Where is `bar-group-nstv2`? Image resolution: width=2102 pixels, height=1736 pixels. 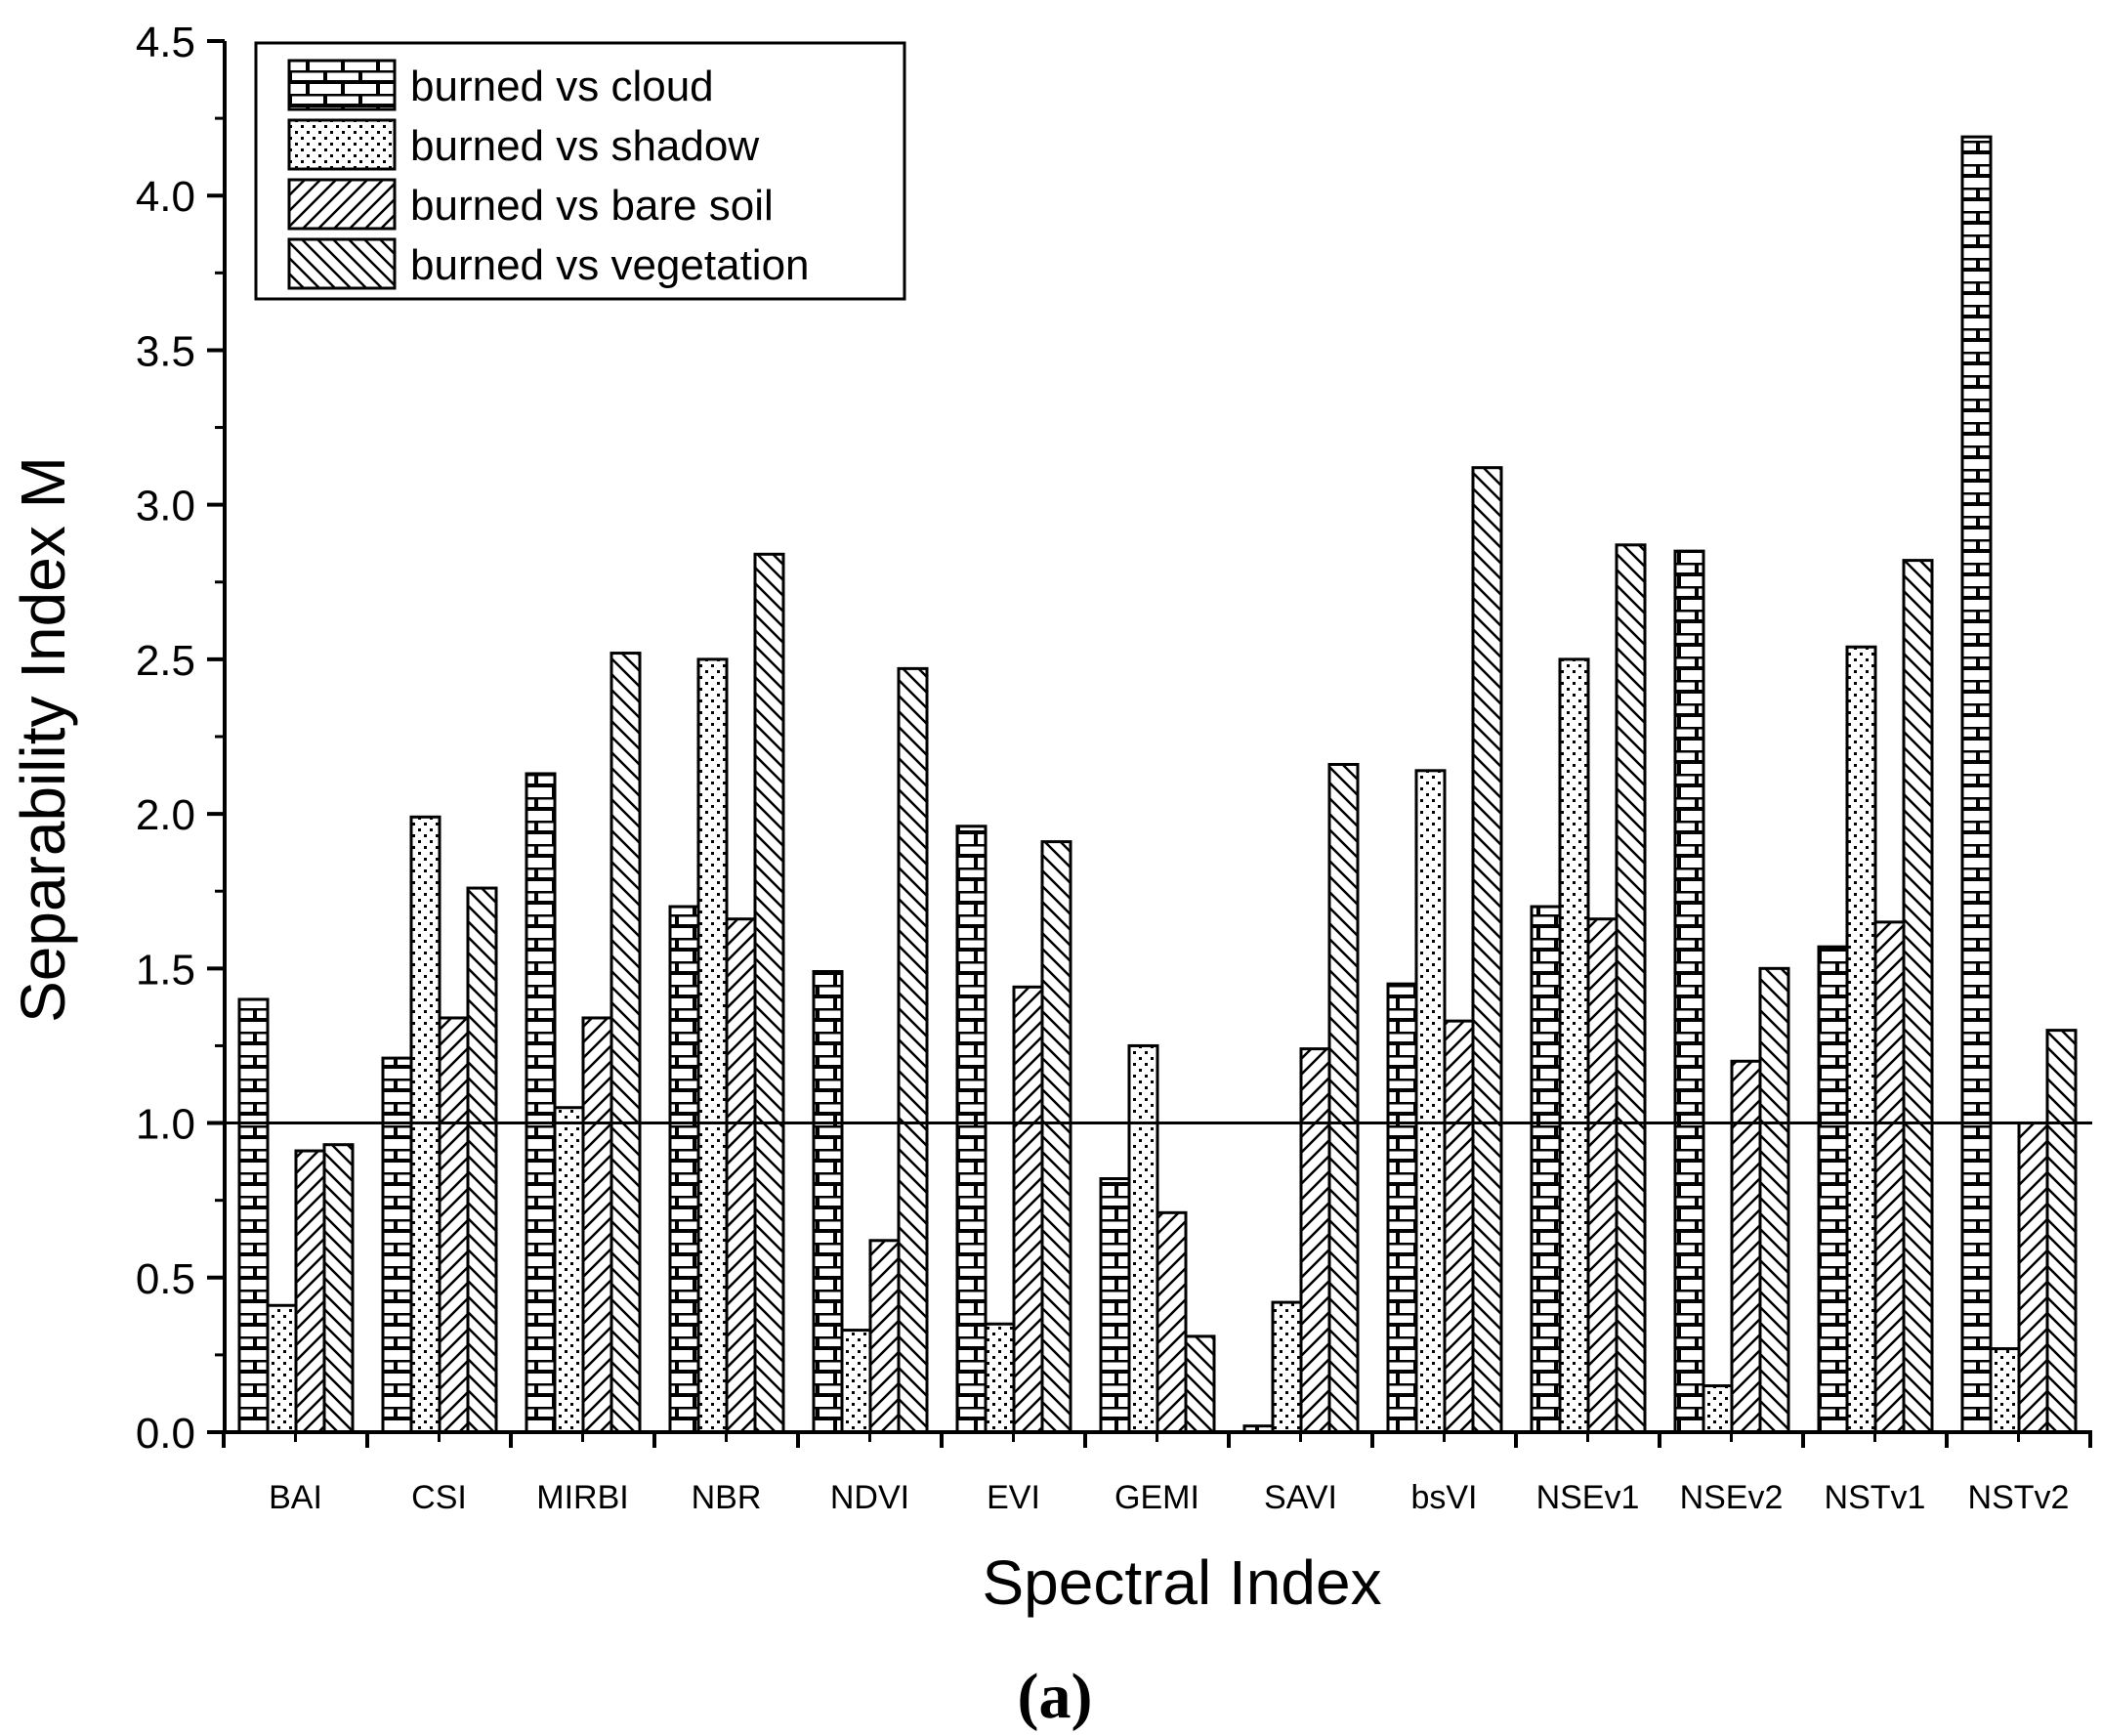 bar-group-nstv2 is located at coordinates (2019, 784).